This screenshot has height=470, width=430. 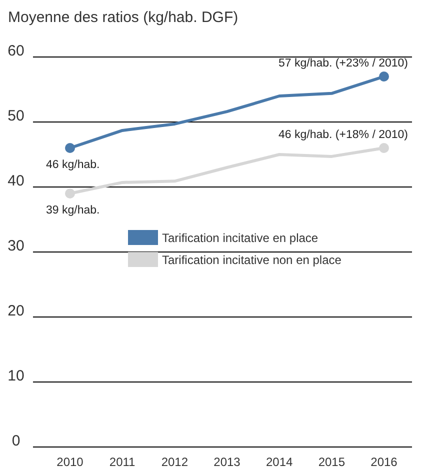 I want to click on annotation: 46 kg/hab. (+18% / 2010), so click(x=343, y=135).